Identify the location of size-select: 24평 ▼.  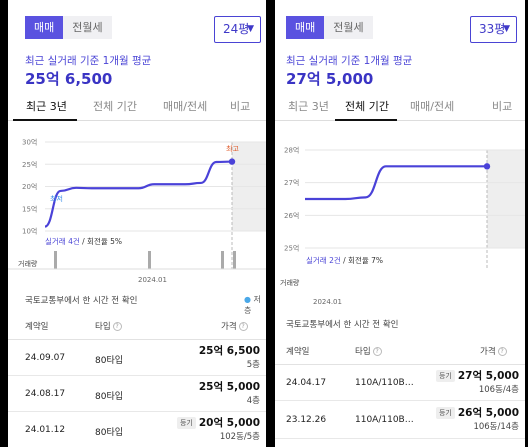
(237, 29).